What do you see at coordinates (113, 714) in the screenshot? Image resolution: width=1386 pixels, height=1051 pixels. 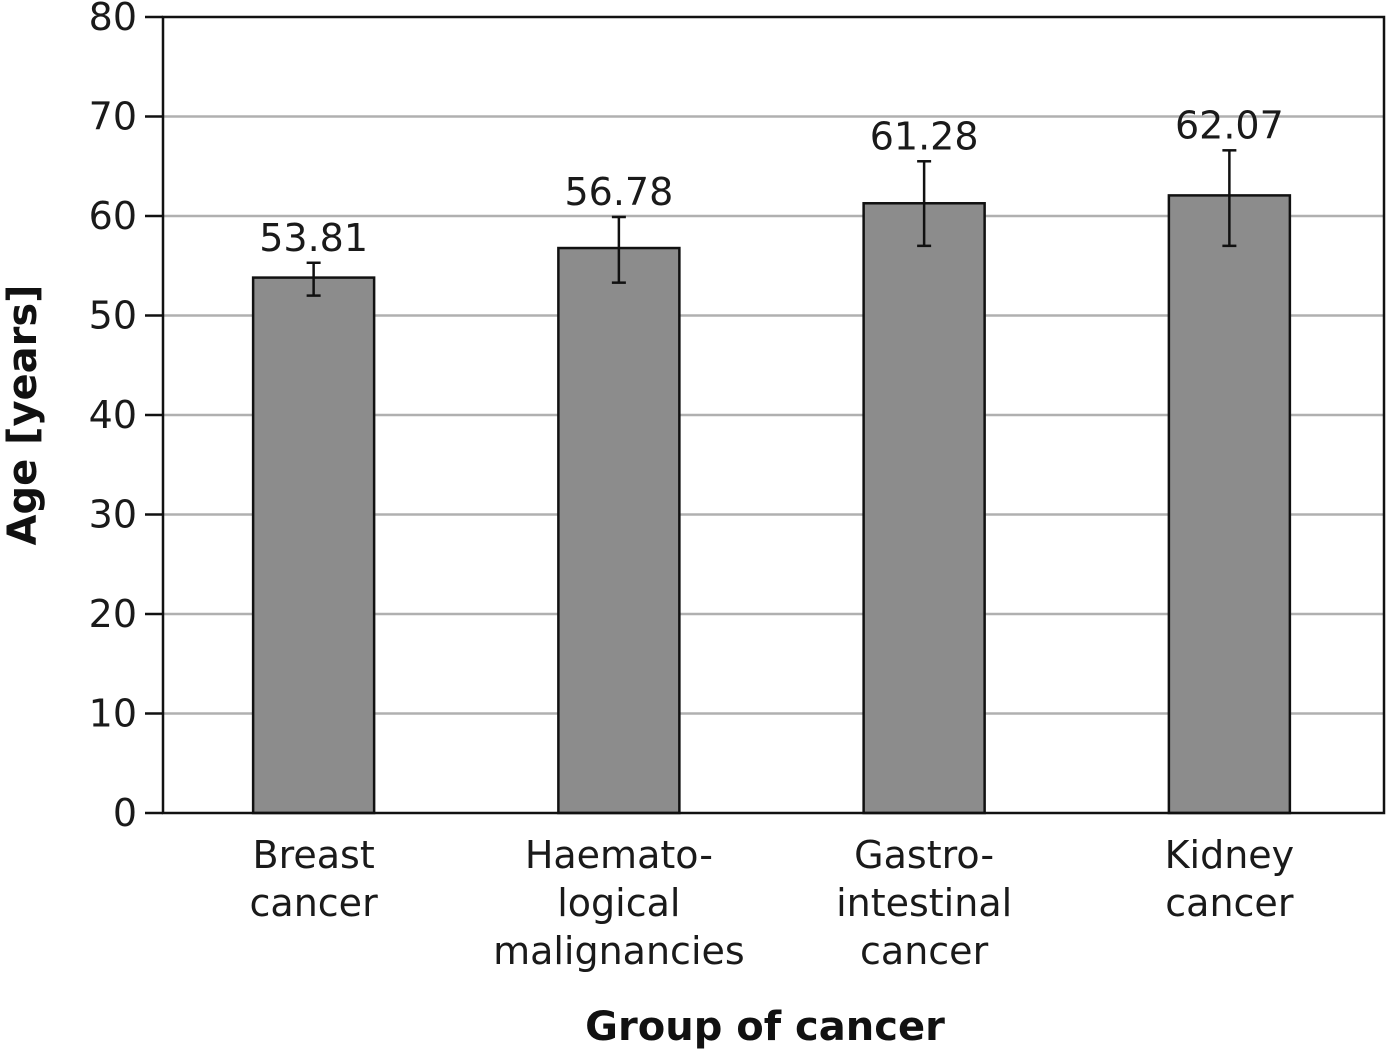 I see `y-tick-label: 10` at bounding box center [113, 714].